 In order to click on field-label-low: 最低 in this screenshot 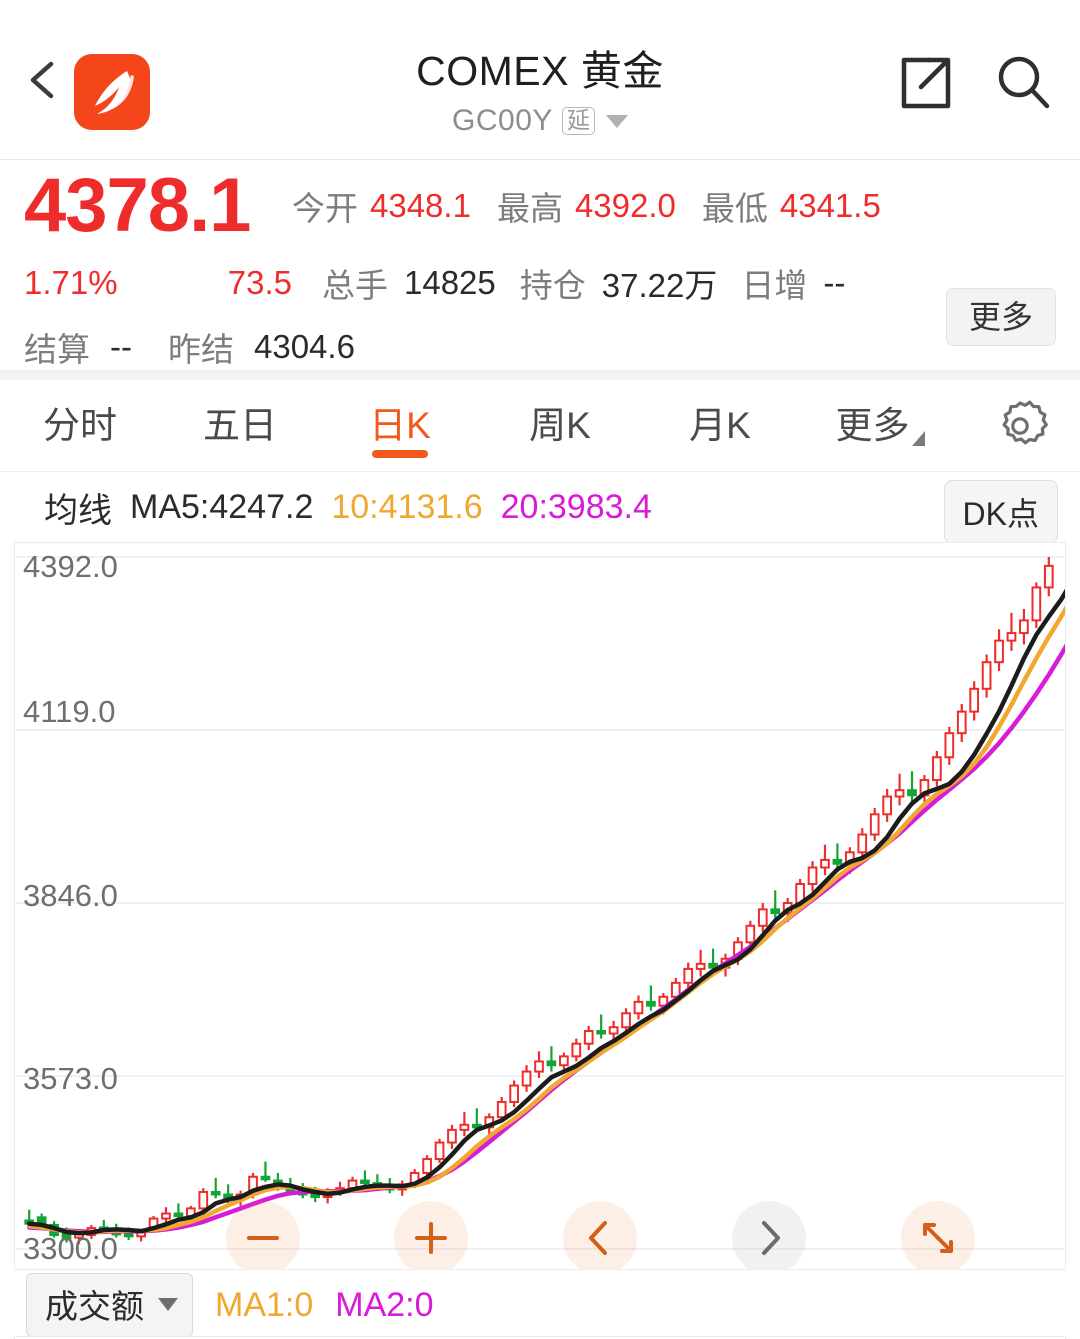, I will do `click(734, 208)`.